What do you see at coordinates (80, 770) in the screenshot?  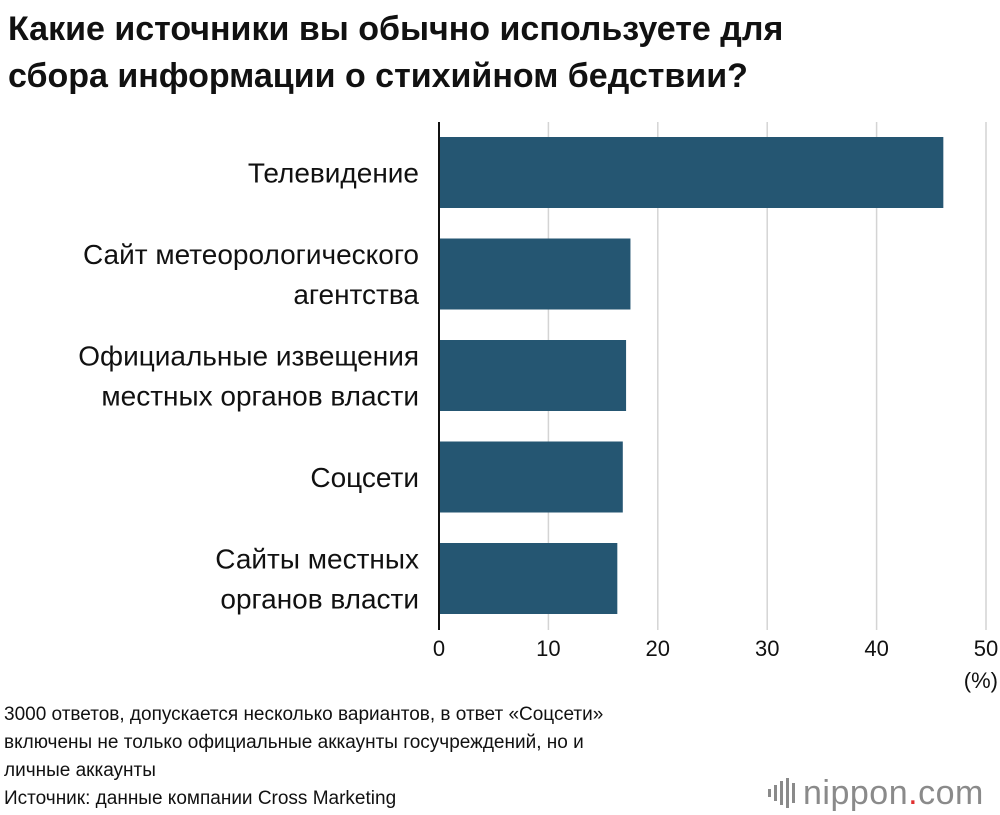 I see `footnote-line-3: личные аккаунты` at bounding box center [80, 770].